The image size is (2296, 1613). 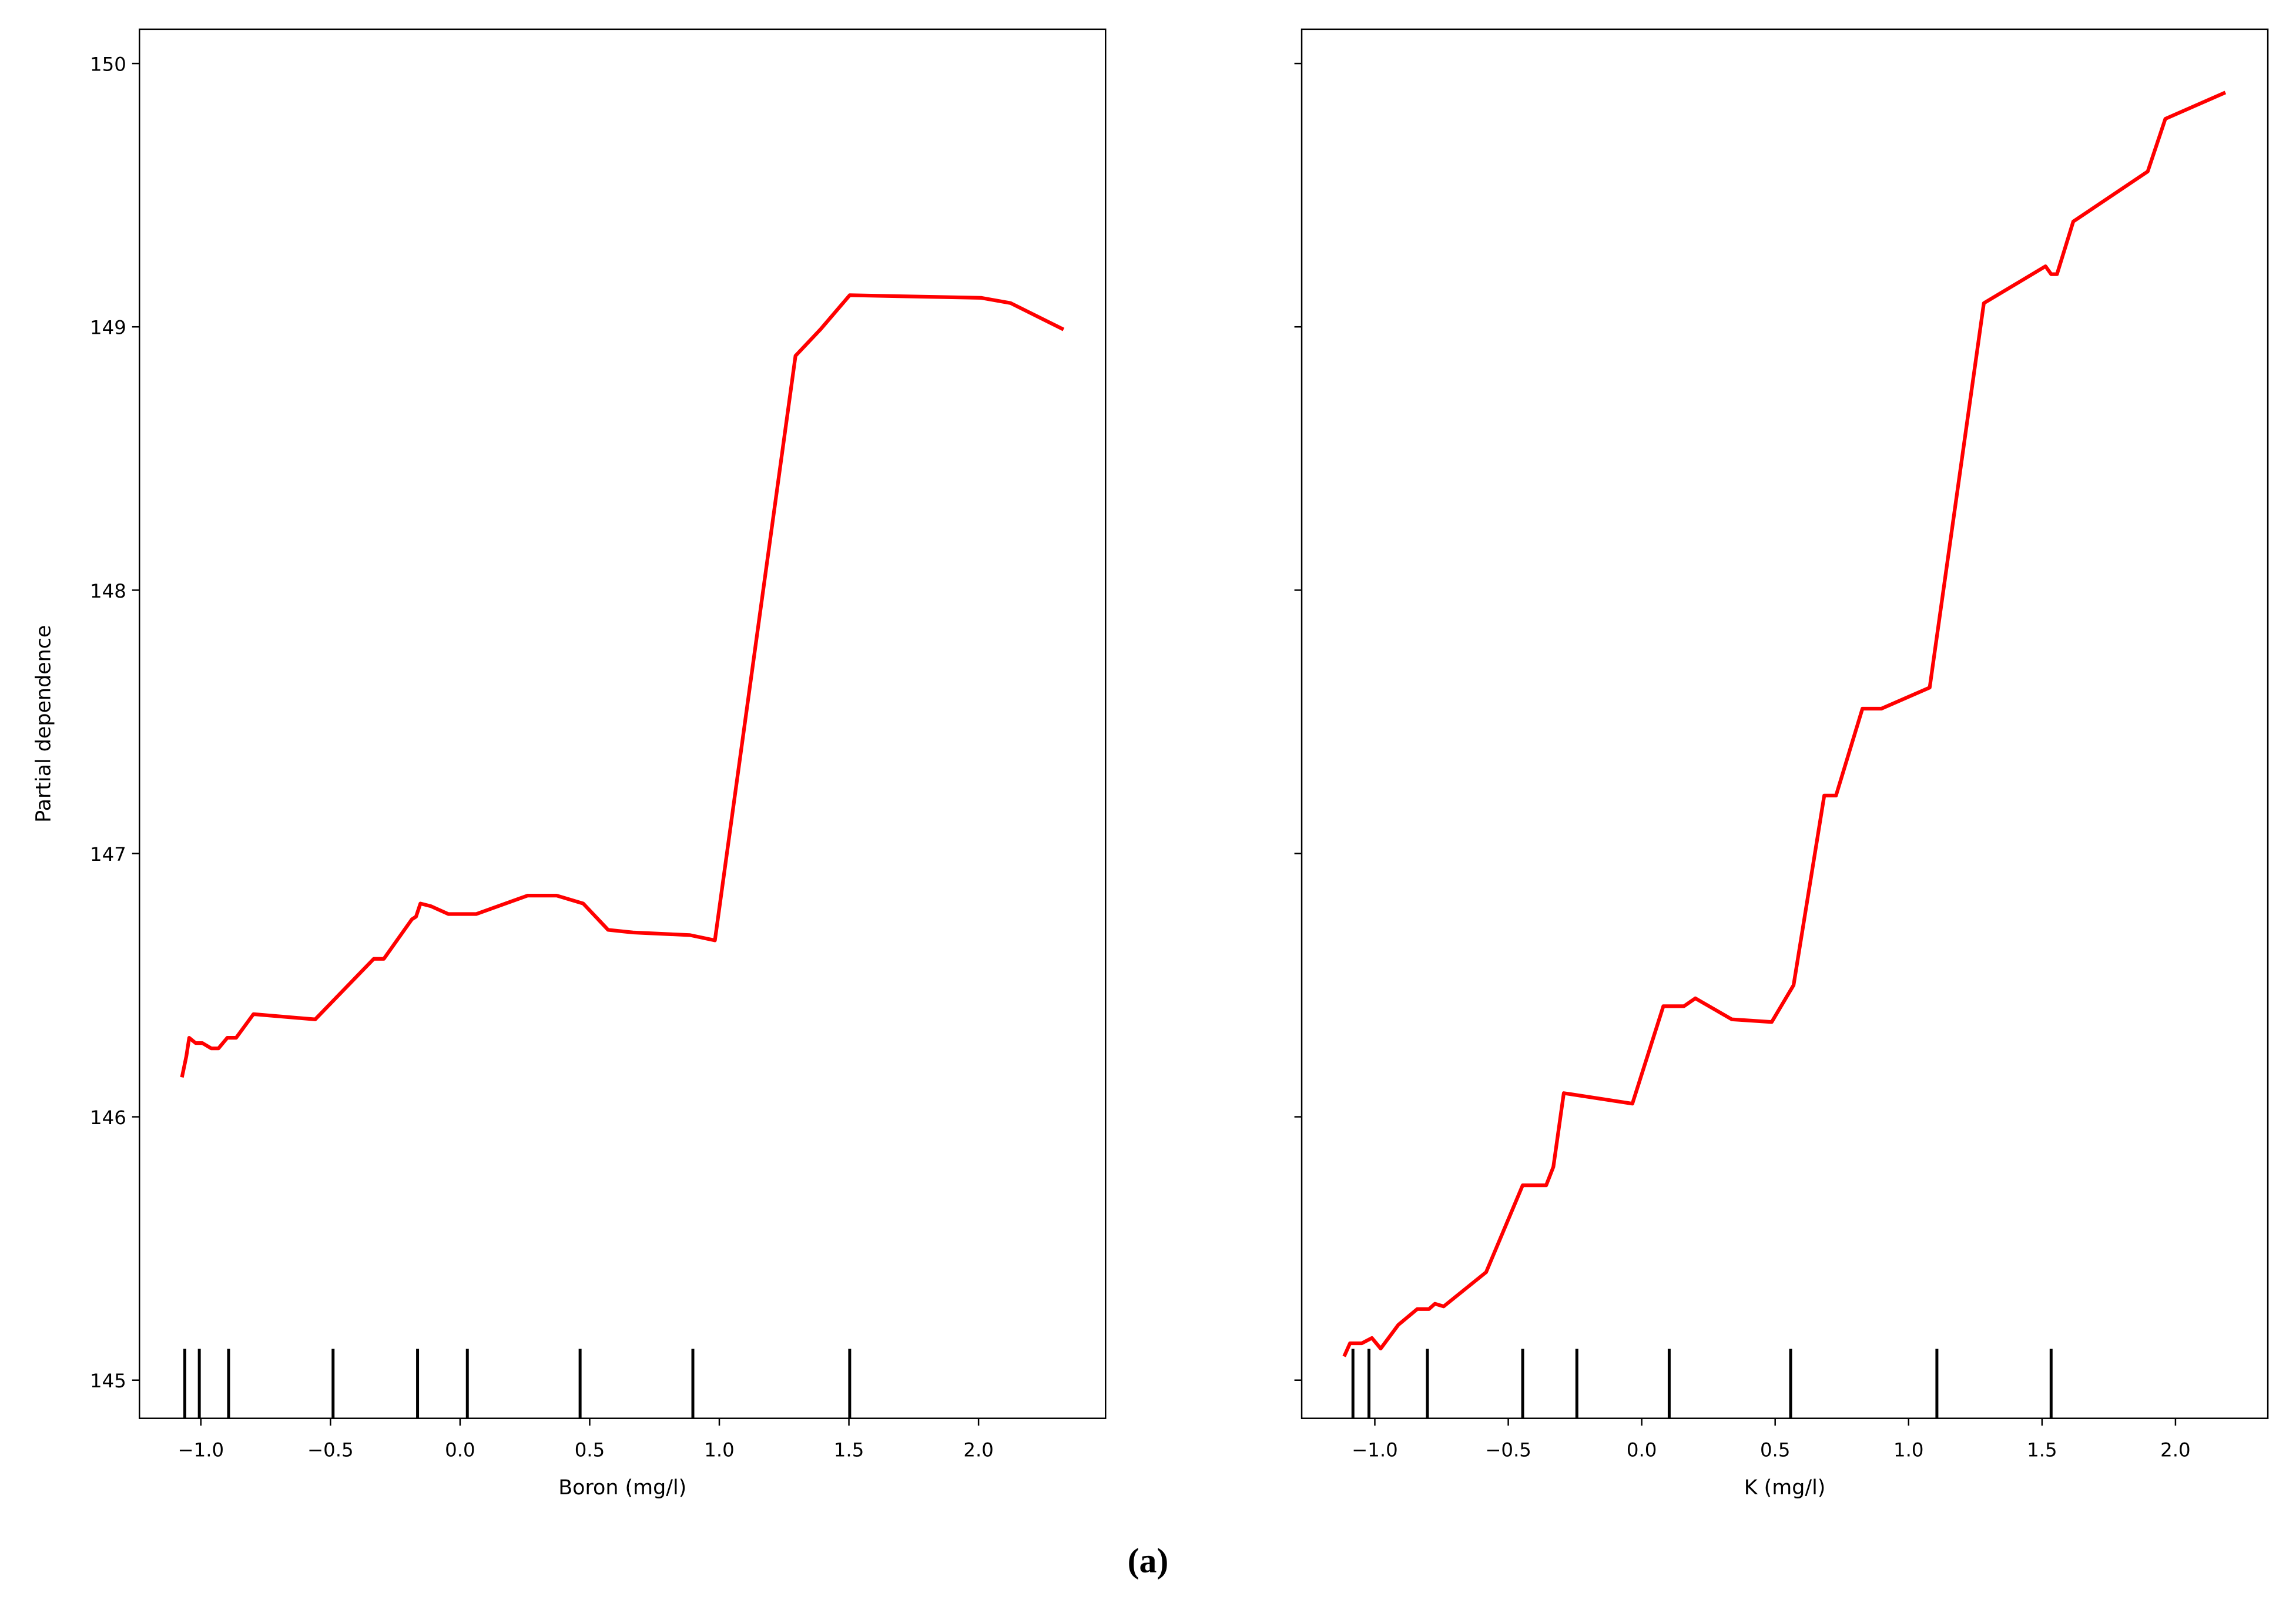 What do you see at coordinates (1785, 1488) in the screenshot?
I see `x-axis-title: K (mg/l)` at bounding box center [1785, 1488].